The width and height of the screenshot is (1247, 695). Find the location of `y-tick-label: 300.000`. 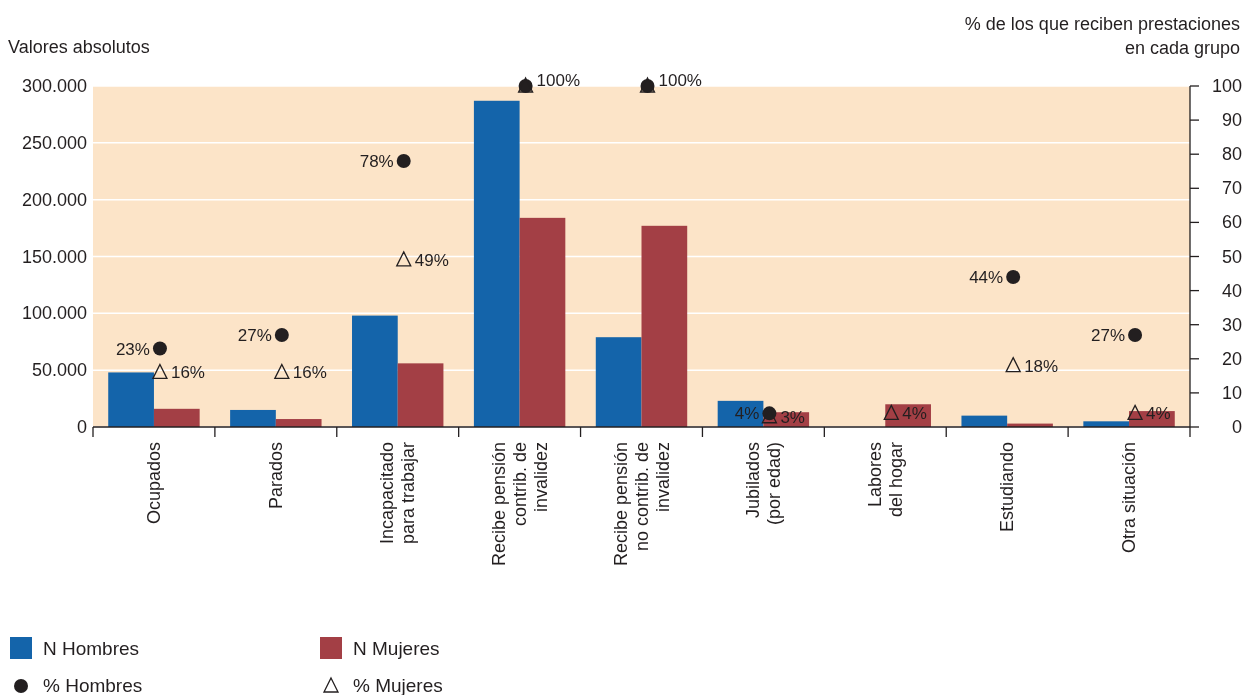

y-tick-label: 300.000 is located at coordinates (54, 86).